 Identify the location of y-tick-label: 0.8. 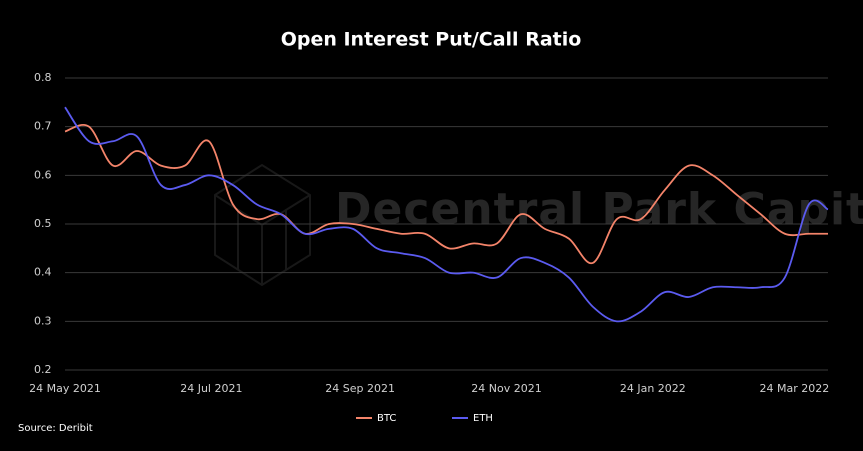
(43, 77).